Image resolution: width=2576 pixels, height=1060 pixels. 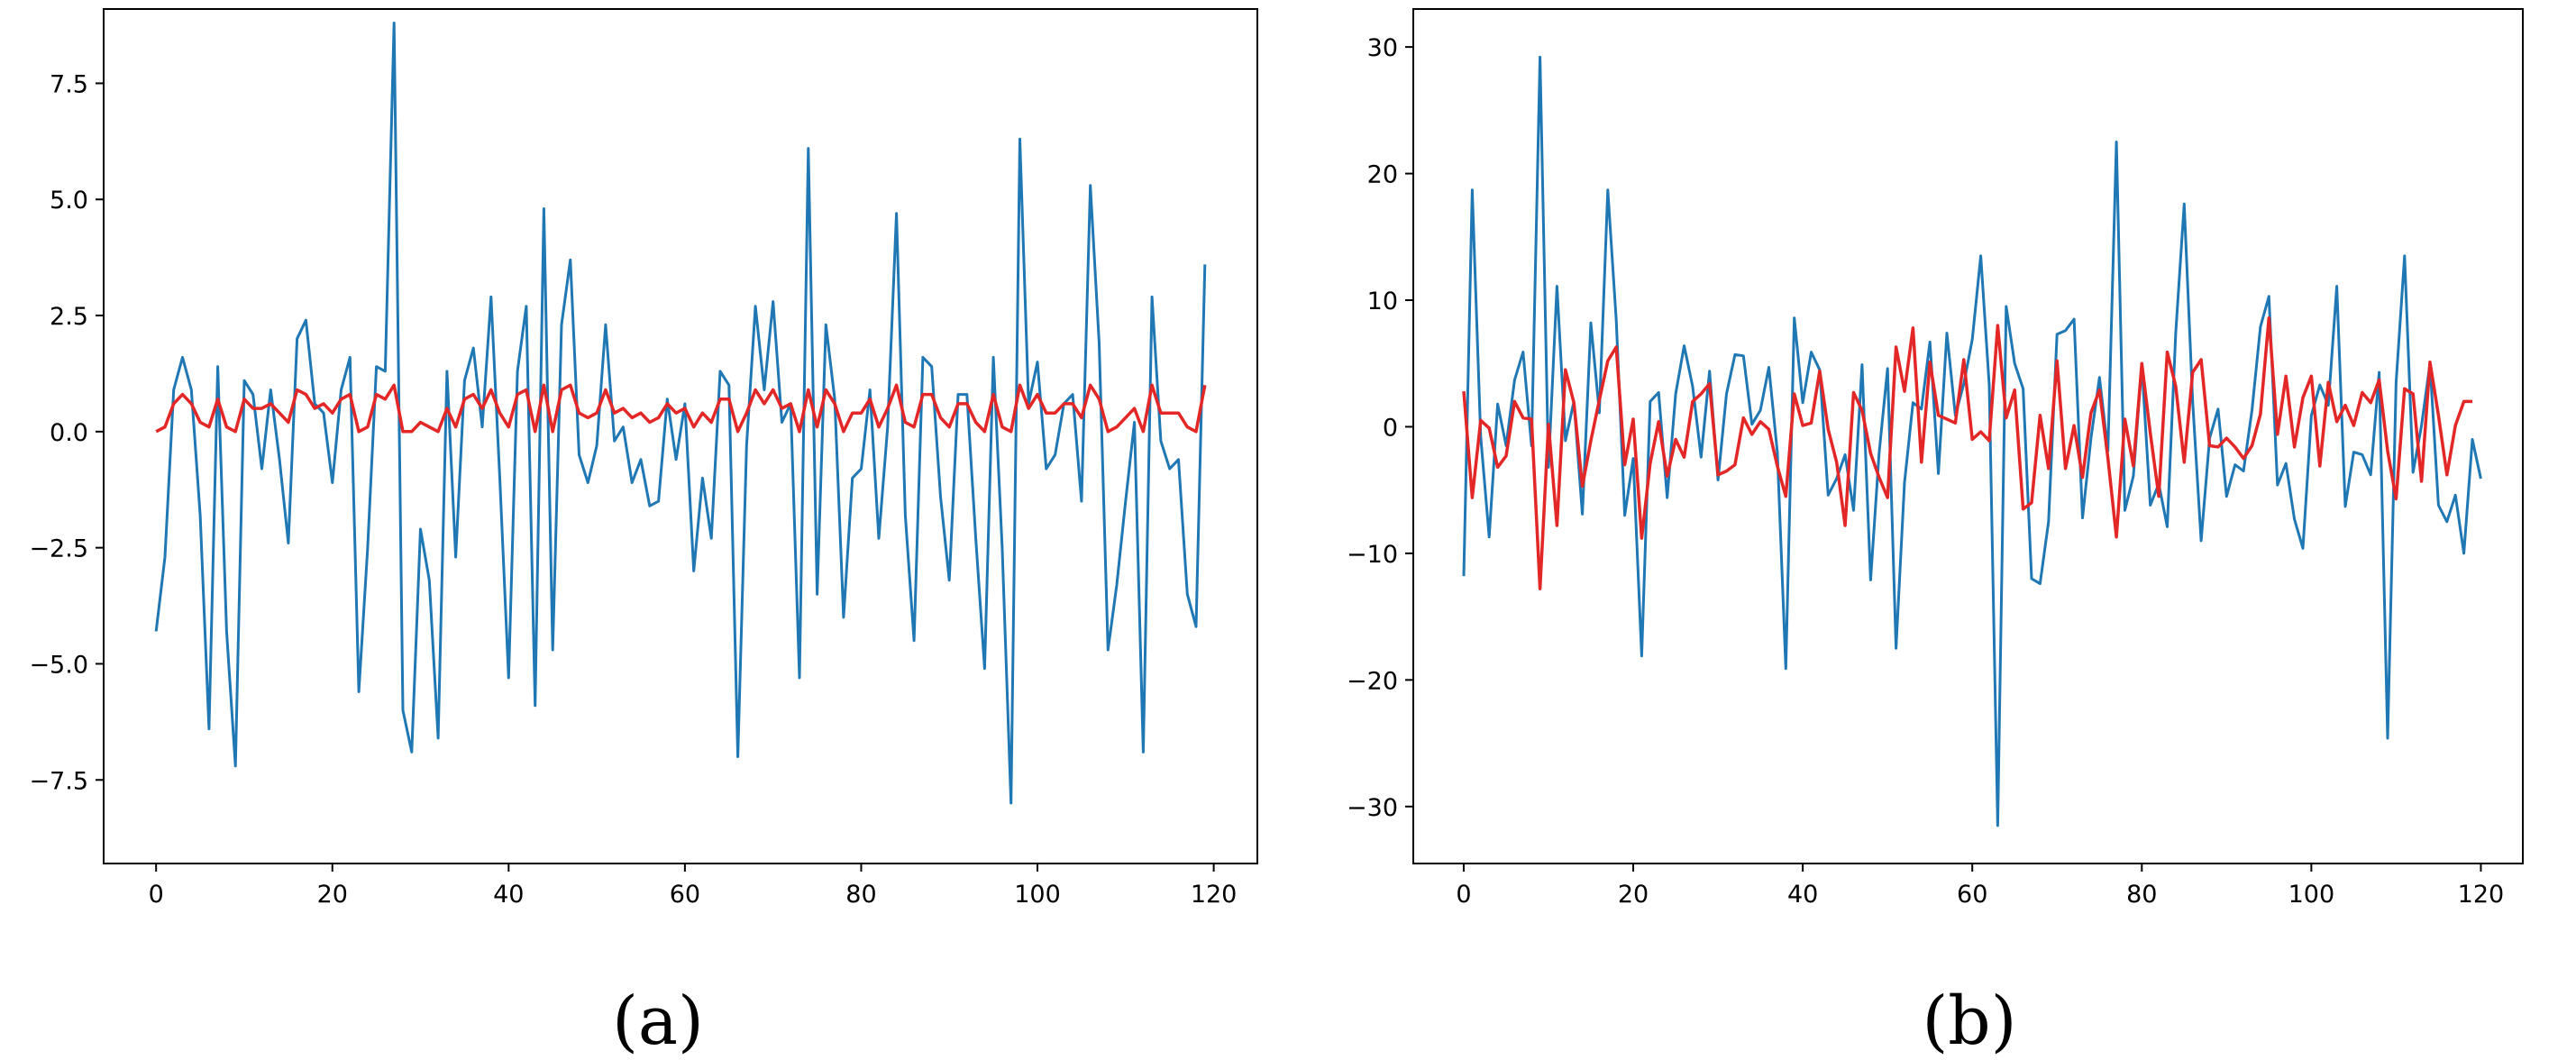 What do you see at coordinates (1382, 48) in the screenshot?
I see `y-tick-label: 30` at bounding box center [1382, 48].